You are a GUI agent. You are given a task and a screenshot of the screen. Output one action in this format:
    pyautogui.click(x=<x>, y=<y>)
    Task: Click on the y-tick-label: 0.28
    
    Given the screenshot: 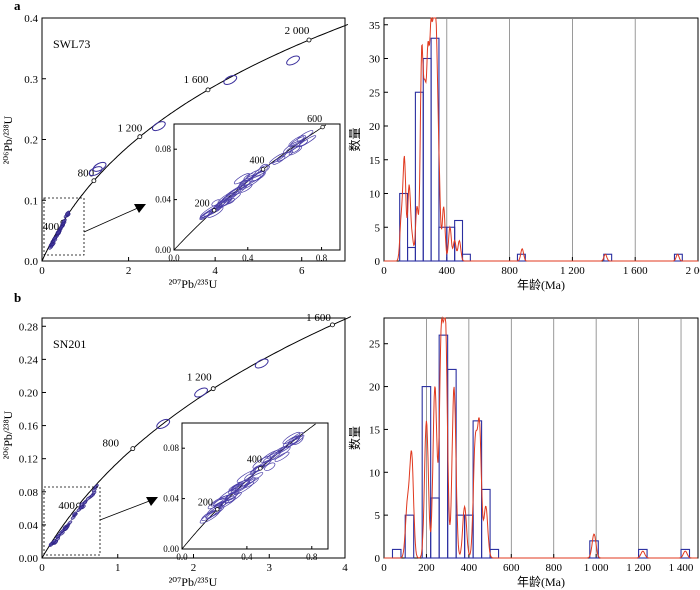 What is the action you would take?
    pyautogui.click(x=29, y=327)
    